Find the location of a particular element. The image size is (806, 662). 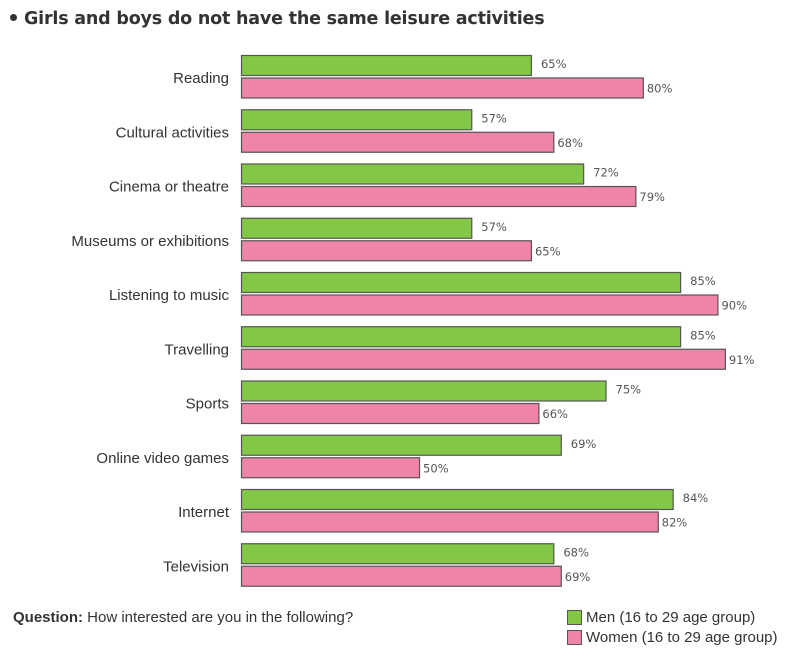

bar-men-sports is located at coordinates (423, 391).